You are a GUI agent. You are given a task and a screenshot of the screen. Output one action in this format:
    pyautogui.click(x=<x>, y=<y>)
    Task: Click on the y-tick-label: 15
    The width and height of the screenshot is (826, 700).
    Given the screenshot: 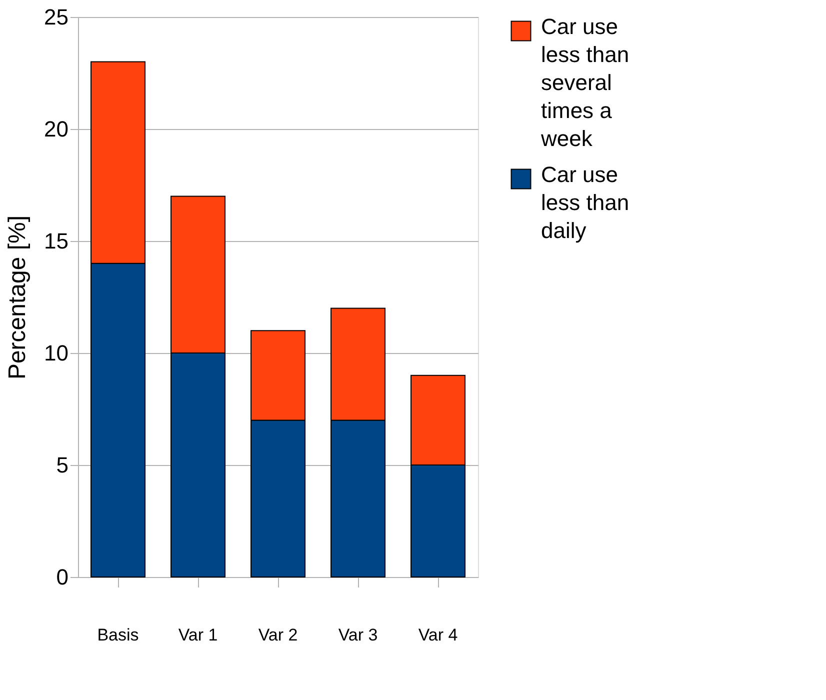 What is the action you would take?
    pyautogui.click(x=56, y=241)
    